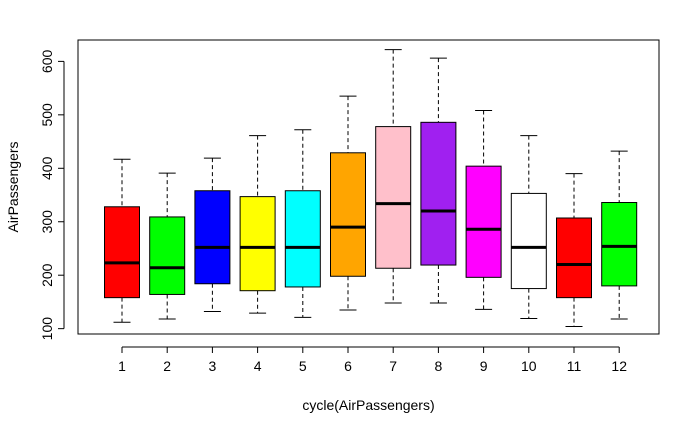  I want to click on y-tick-label: 200, so click(47, 275).